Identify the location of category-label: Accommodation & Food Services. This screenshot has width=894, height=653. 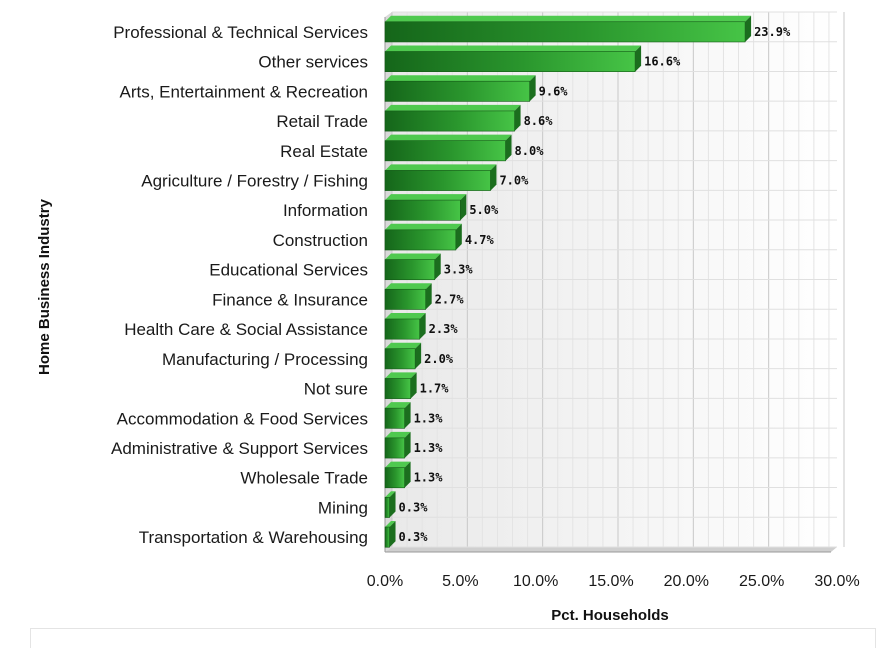
(242, 418).